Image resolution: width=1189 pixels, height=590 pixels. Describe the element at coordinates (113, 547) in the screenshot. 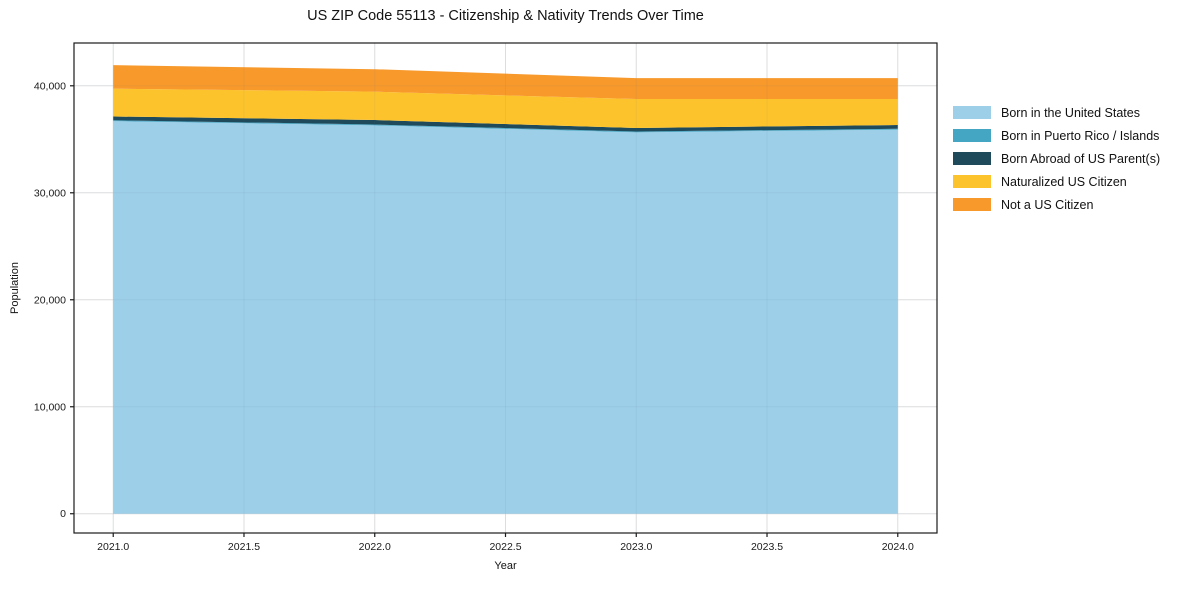

I see `x-tick-label: 2021.0` at that location.